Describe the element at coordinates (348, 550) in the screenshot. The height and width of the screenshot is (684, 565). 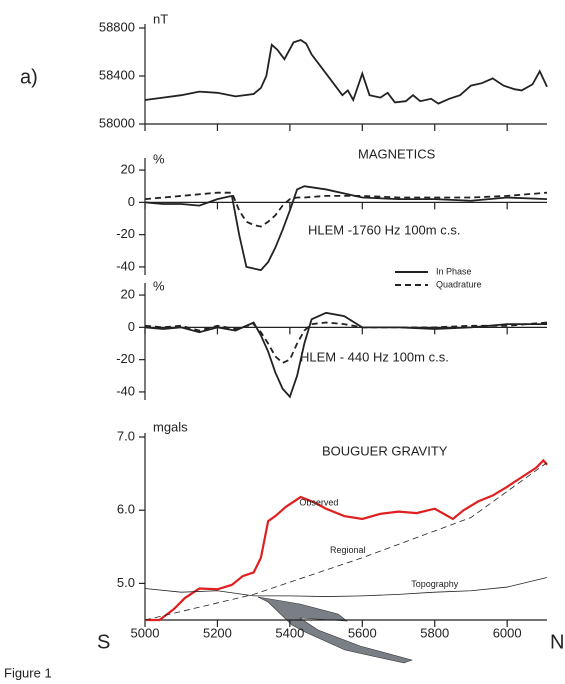
I see `series-annotation: Regional` at that location.